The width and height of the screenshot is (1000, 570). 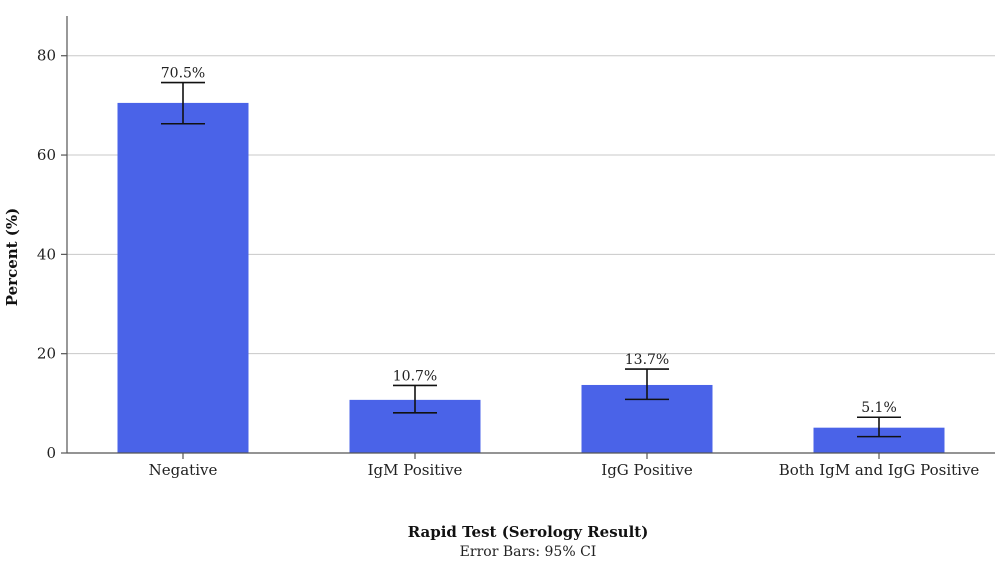 I want to click on y-ticks: 0 20 40 60 80, so click(x=52, y=254).